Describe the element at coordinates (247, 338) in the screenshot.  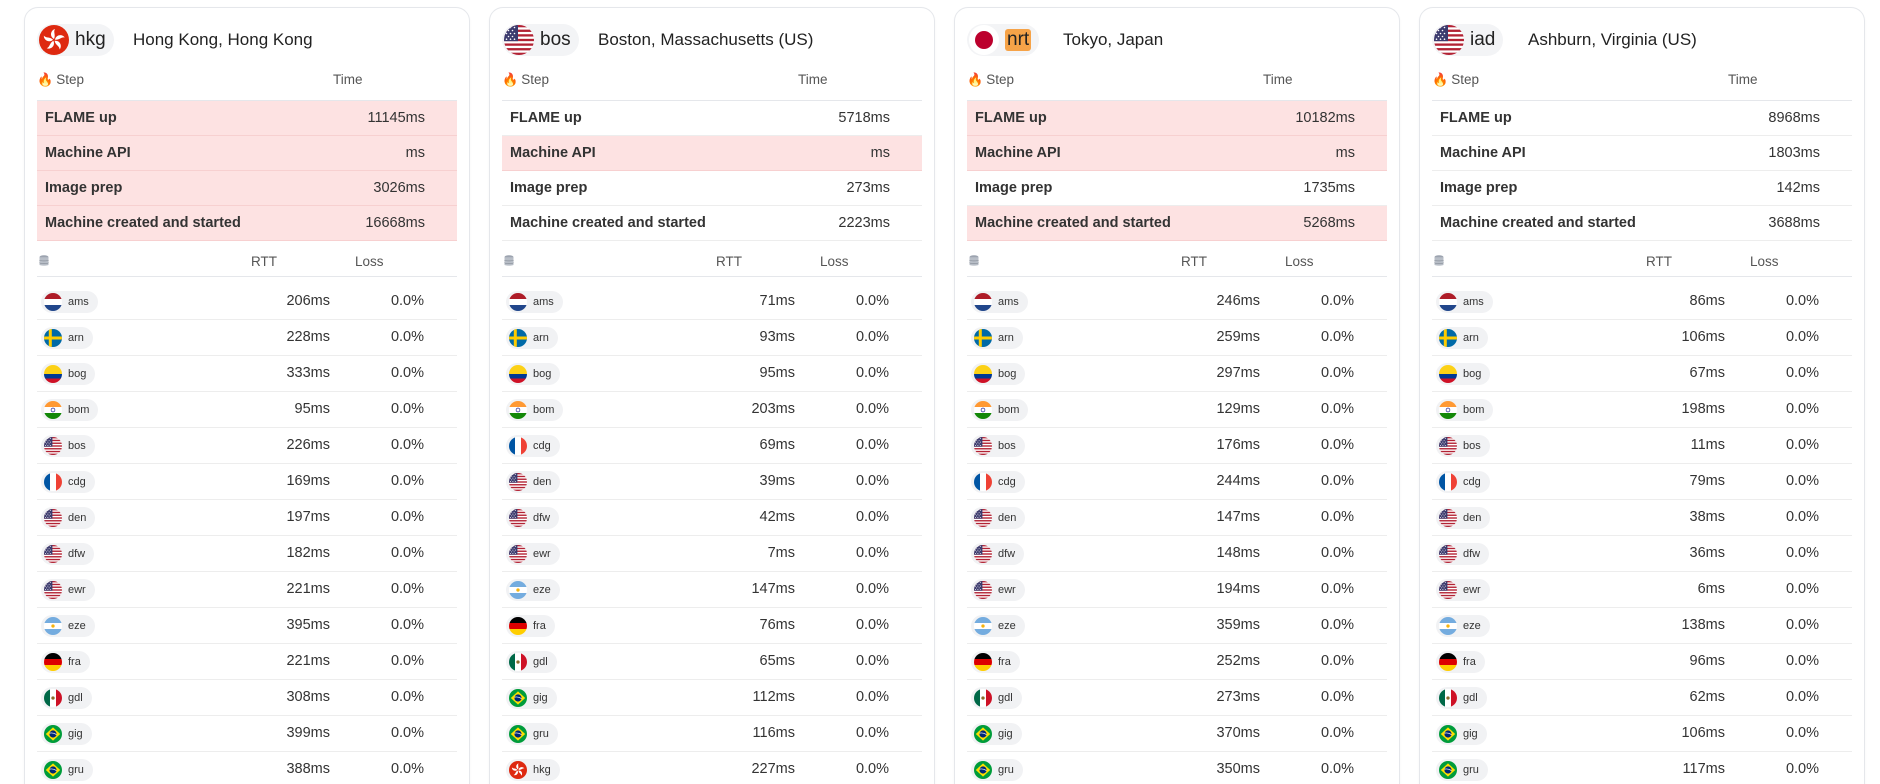
I see `ping-row-arn: arn 228ms 0.0%` at that location.